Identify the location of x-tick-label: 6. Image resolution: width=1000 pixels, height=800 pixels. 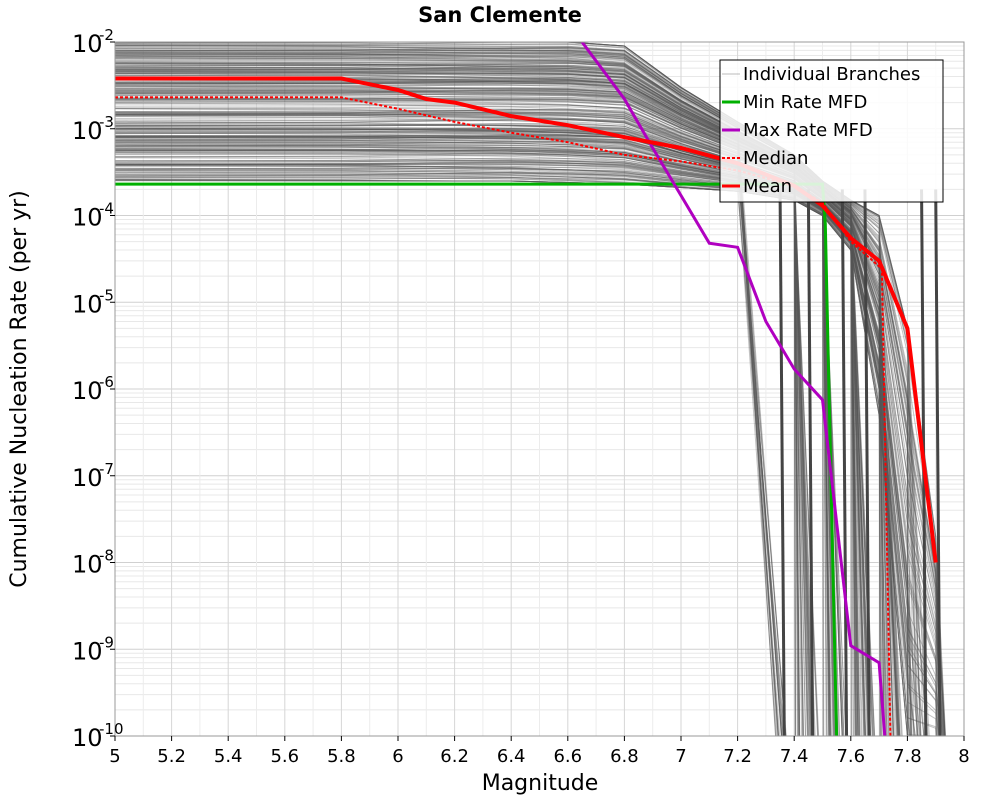
(397, 756).